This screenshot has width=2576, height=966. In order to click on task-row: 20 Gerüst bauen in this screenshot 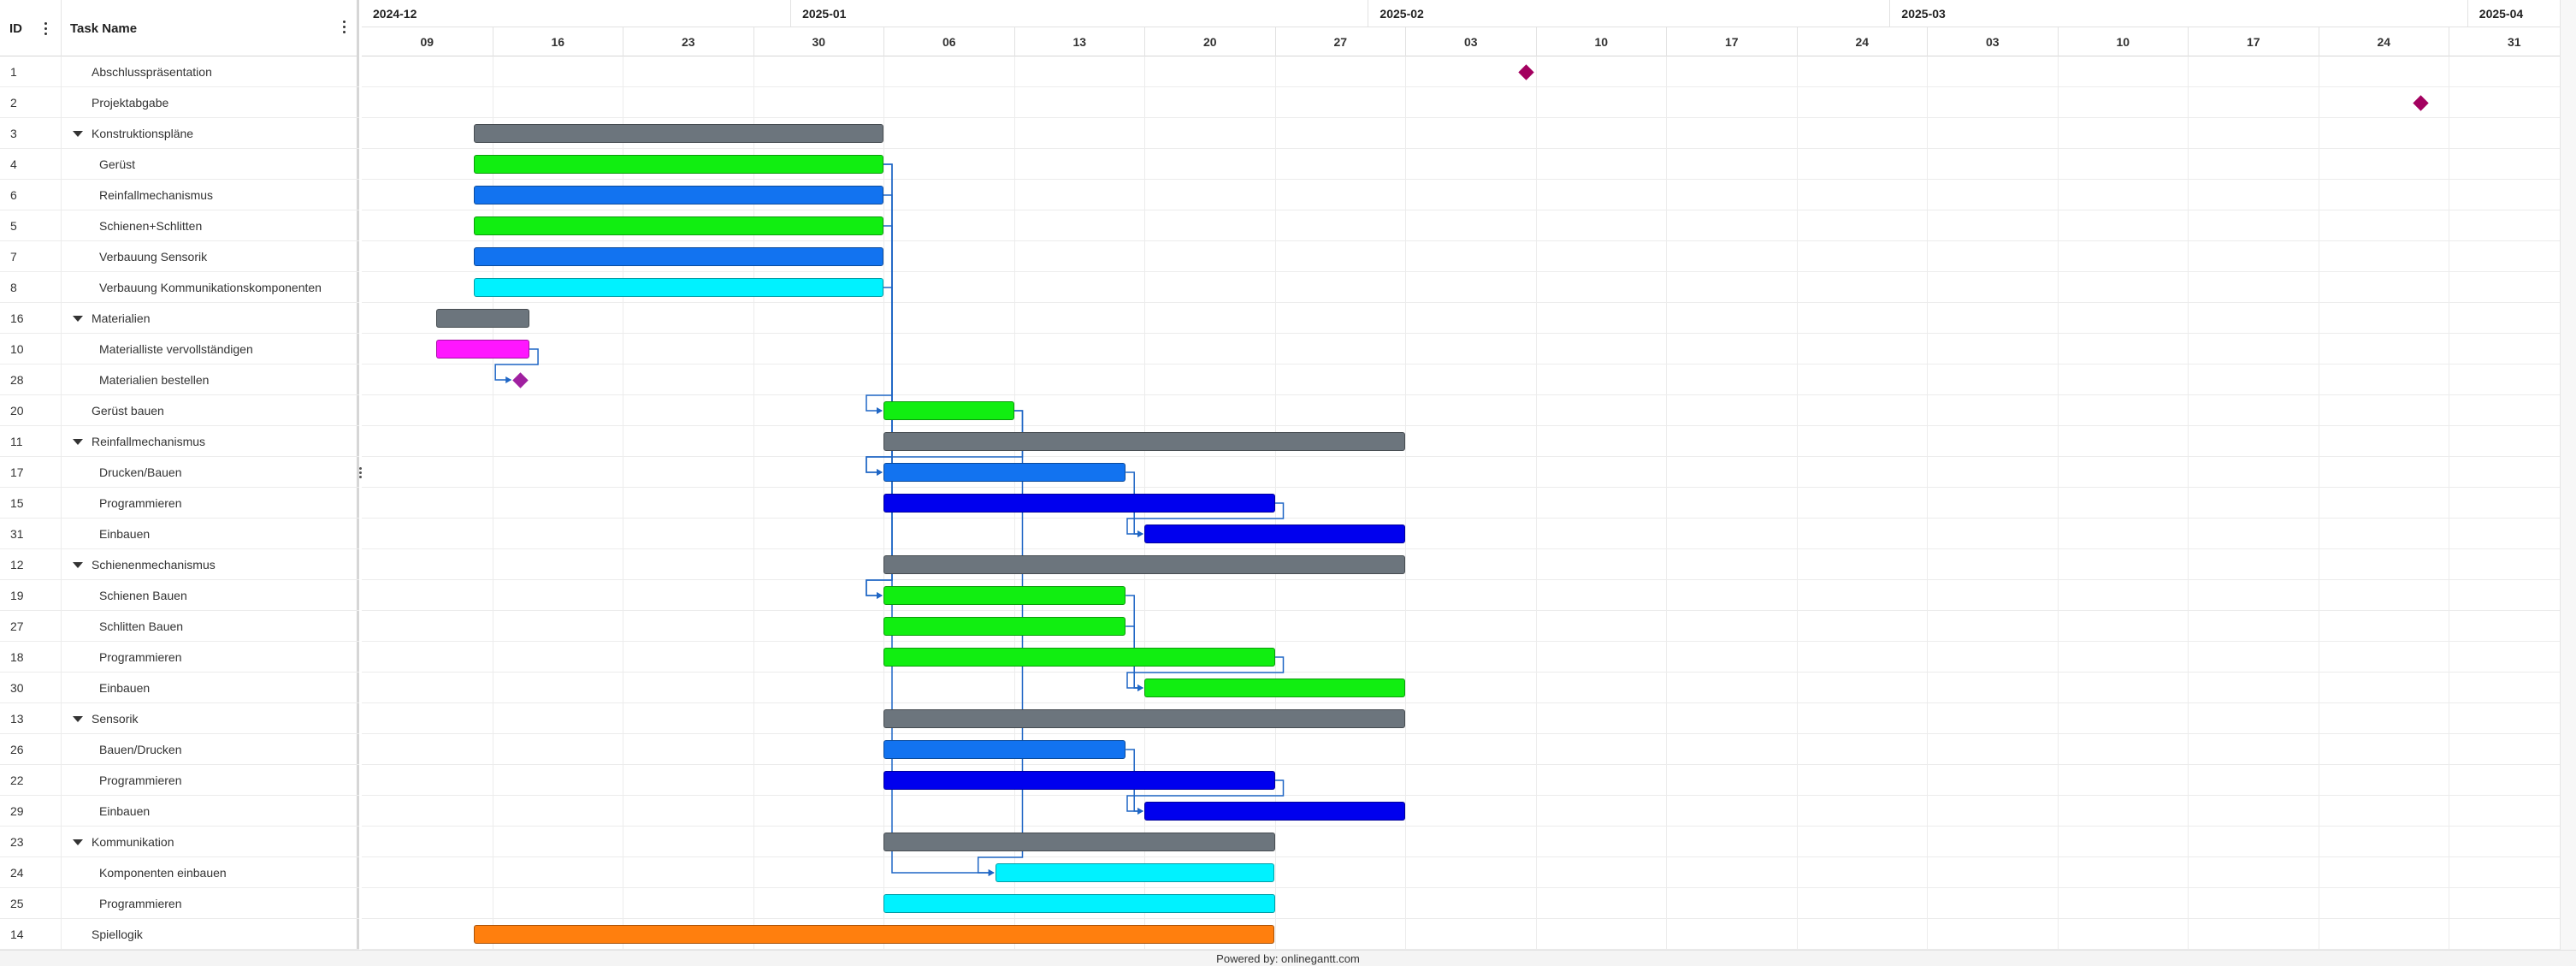, I will do `click(179, 410)`.